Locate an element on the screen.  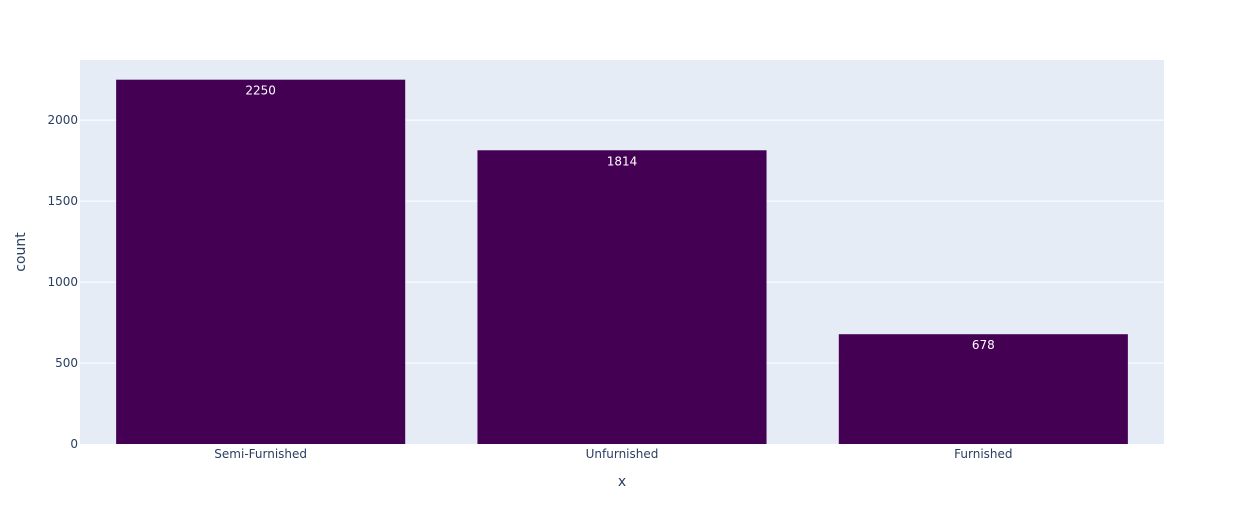
y-axis-title: count is located at coordinates (21, 252).